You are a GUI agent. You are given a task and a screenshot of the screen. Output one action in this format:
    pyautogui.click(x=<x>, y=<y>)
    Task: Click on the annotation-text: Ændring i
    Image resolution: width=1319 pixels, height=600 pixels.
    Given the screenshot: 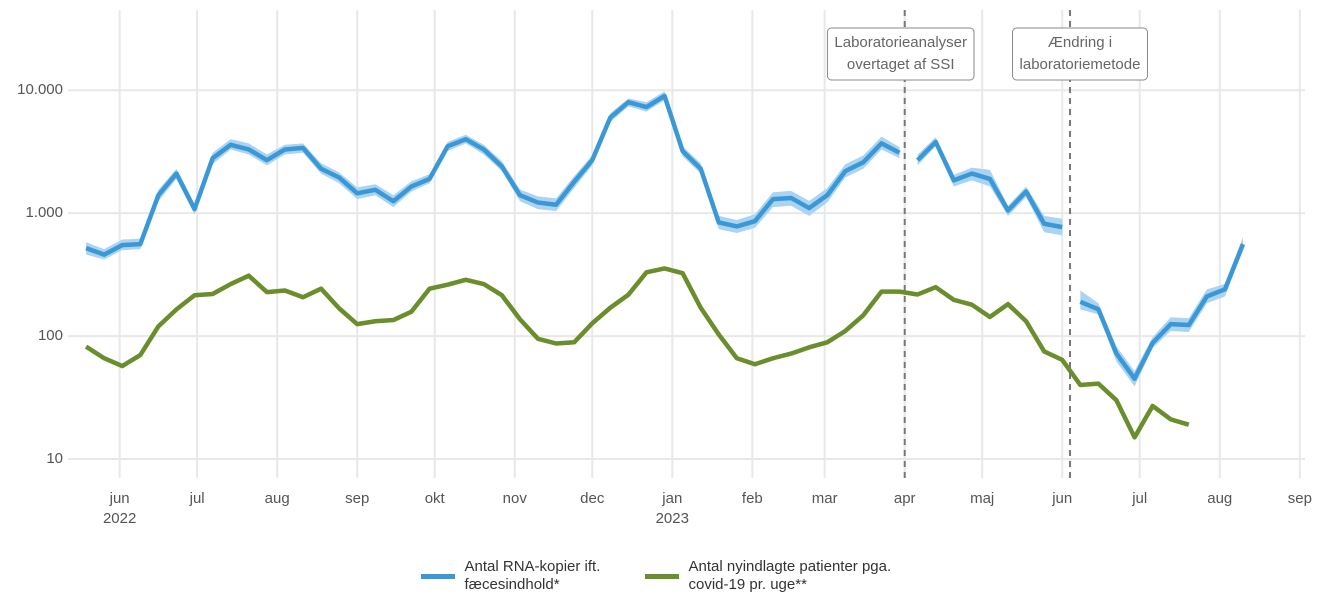 What is the action you would take?
    pyautogui.click(x=1080, y=42)
    